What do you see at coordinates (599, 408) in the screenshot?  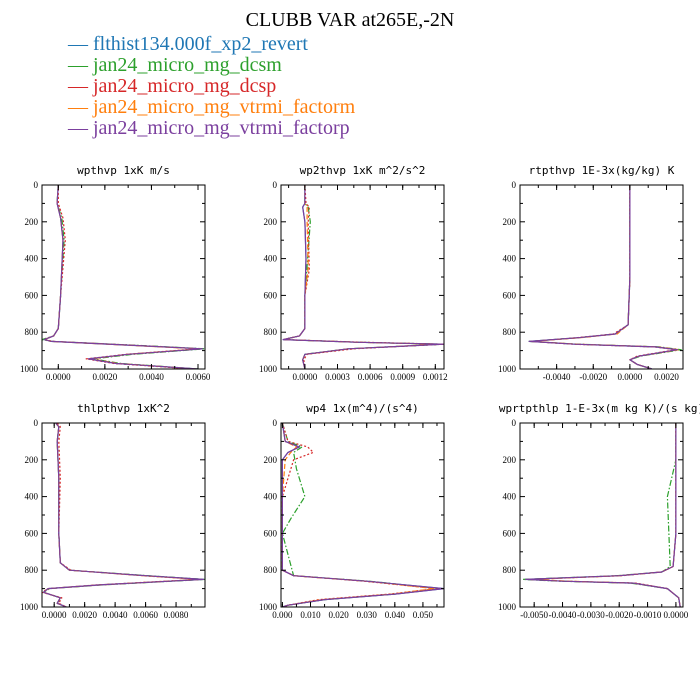 I see `panel-title: wprtpthlp 1-E-3x(m kg K)/(s kg)` at bounding box center [599, 408].